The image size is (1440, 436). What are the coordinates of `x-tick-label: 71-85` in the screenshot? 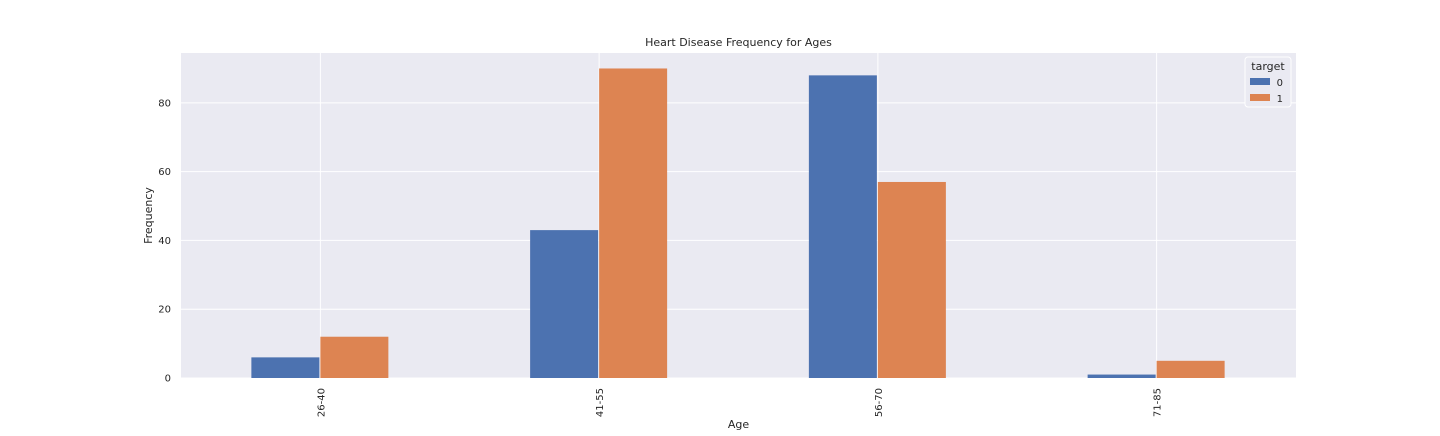 It's located at (1158, 402).